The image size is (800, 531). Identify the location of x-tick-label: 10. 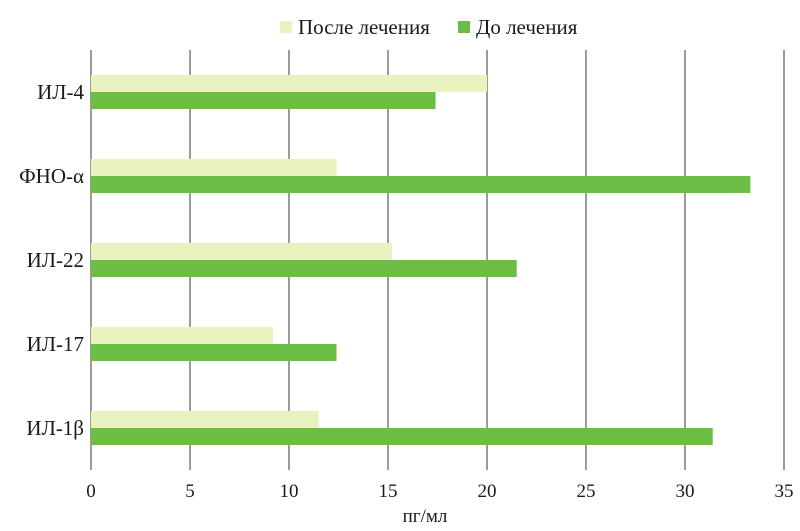
(289, 491).